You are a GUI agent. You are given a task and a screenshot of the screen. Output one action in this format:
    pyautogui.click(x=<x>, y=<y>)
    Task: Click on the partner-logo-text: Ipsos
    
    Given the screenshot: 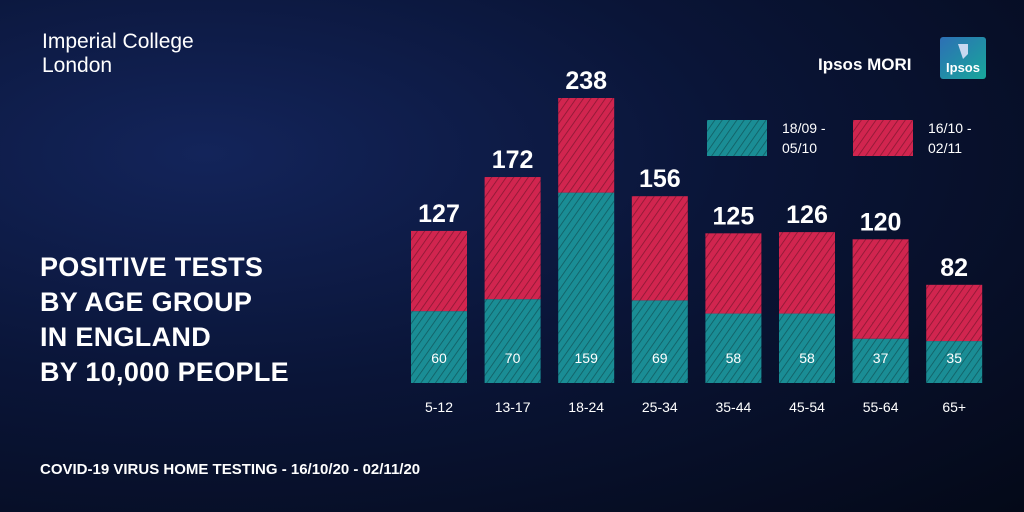 What is the action you would take?
    pyautogui.click(x=963, y=67)
    